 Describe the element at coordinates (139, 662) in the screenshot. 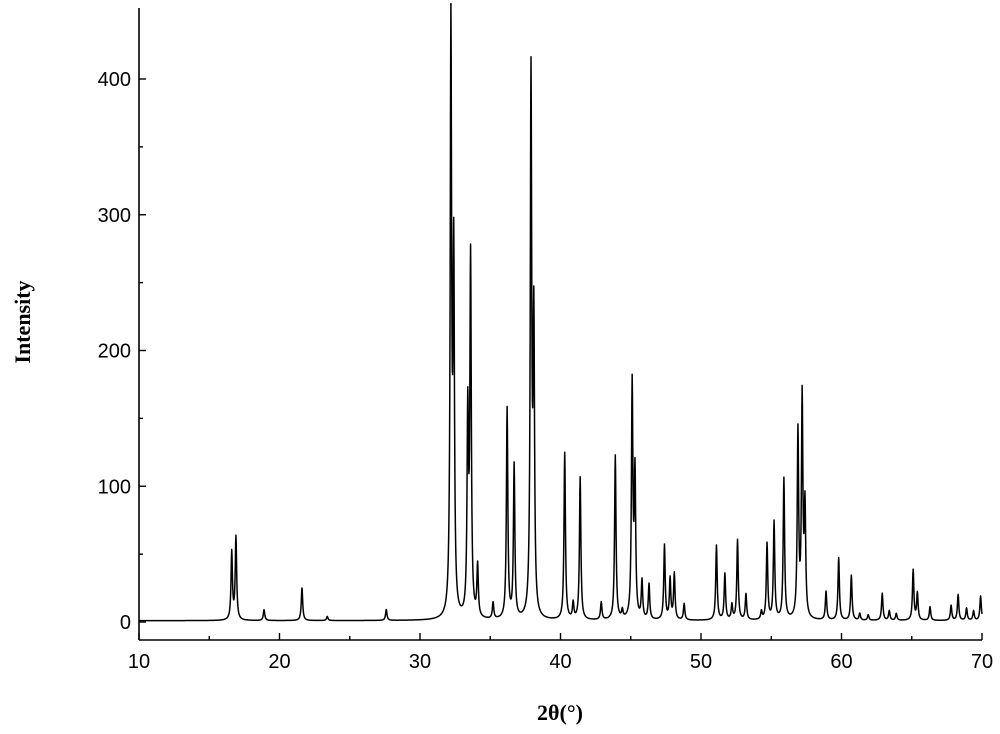

I see `x-tick-label: 10` at that location.